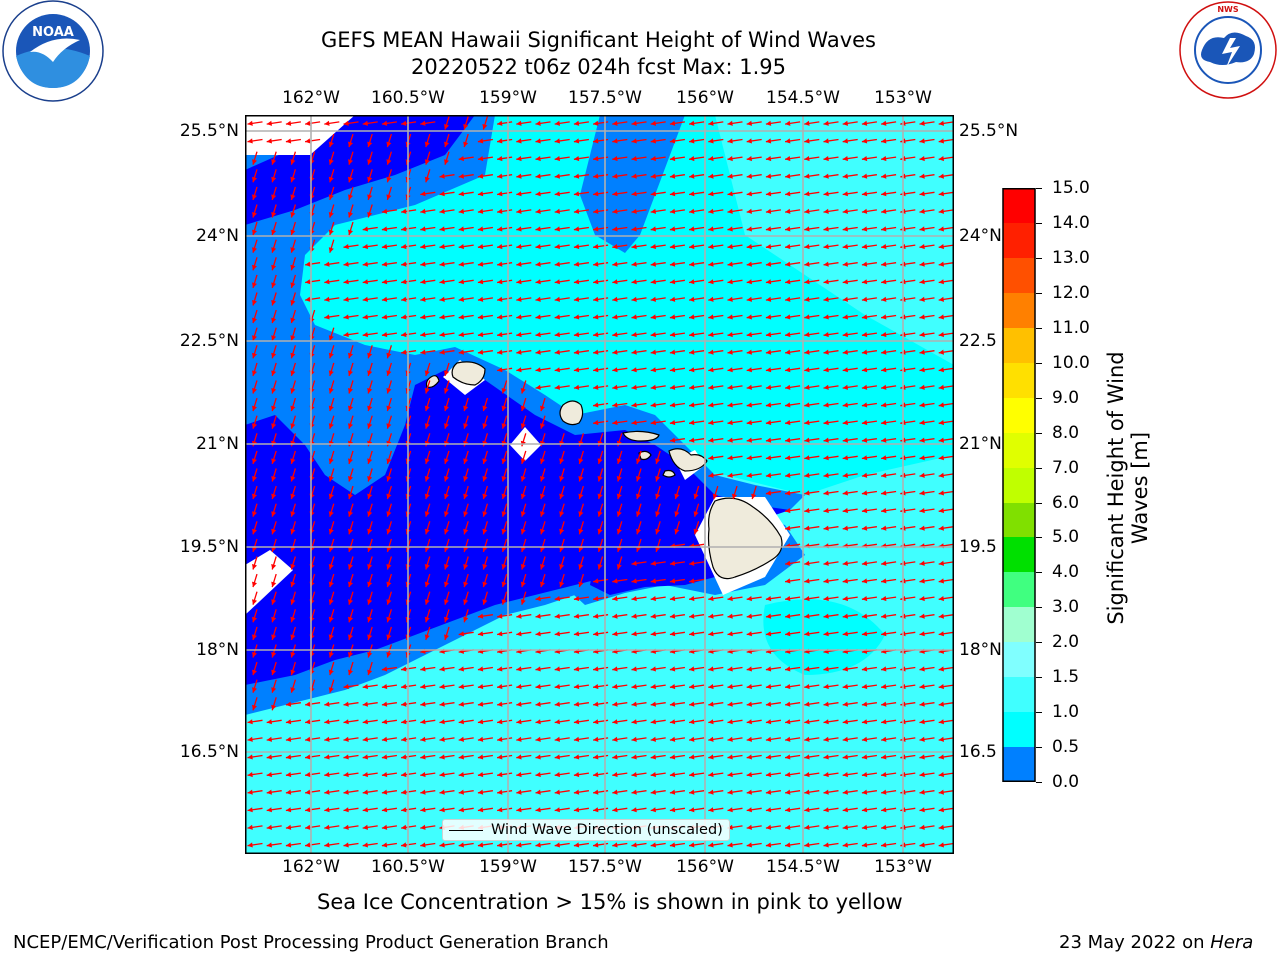 Image resolution: width=1280 pixels, height=960 pixels. I want to click on lat-label-left: 25.5°N, so click(209, 131).